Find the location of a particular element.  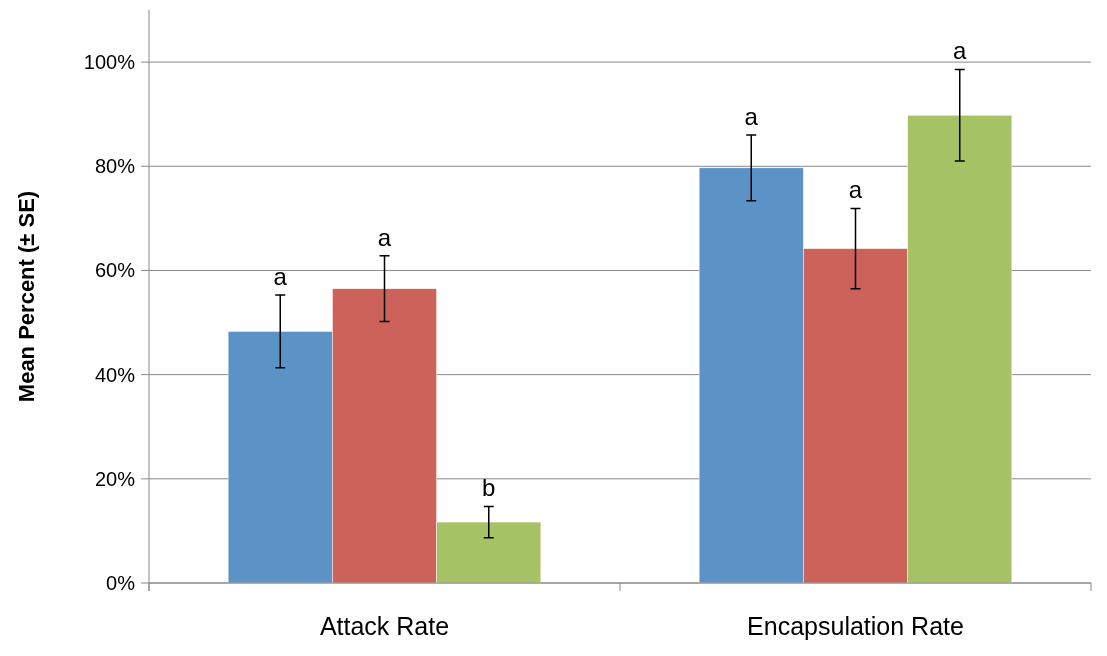

y-axis-title: Mean Percent (± SE) is located at coordinates (26, 296).